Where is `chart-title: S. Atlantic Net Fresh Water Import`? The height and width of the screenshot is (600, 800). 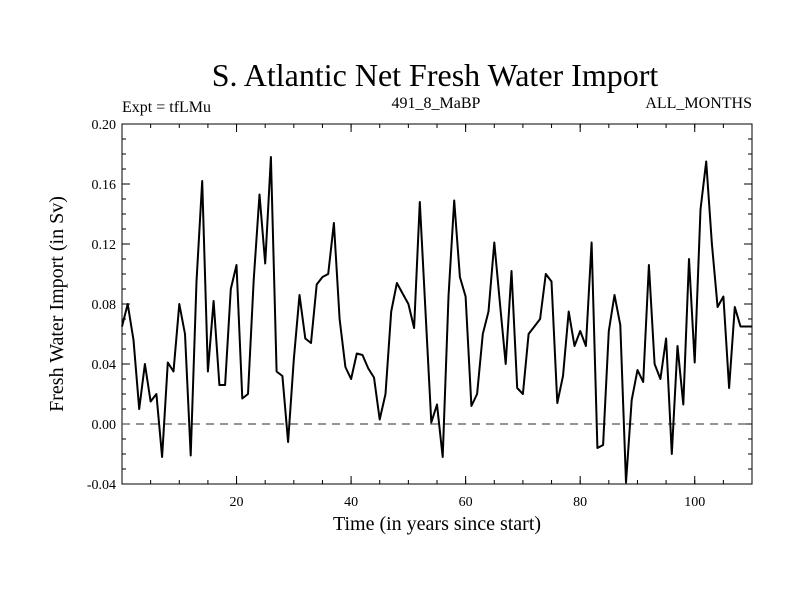 chart-title: S. Atlantic Net Fresh Water Import is located at coordinates (435, 75).